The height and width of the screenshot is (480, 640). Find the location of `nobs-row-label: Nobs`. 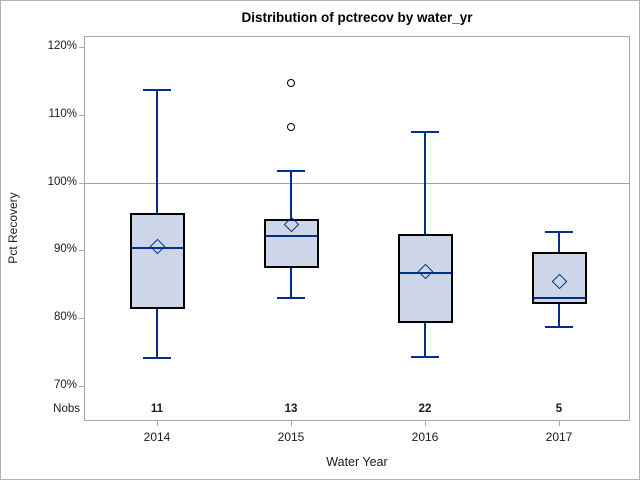

nobs-row-label: Nobs is located at coordinates (66, 409).